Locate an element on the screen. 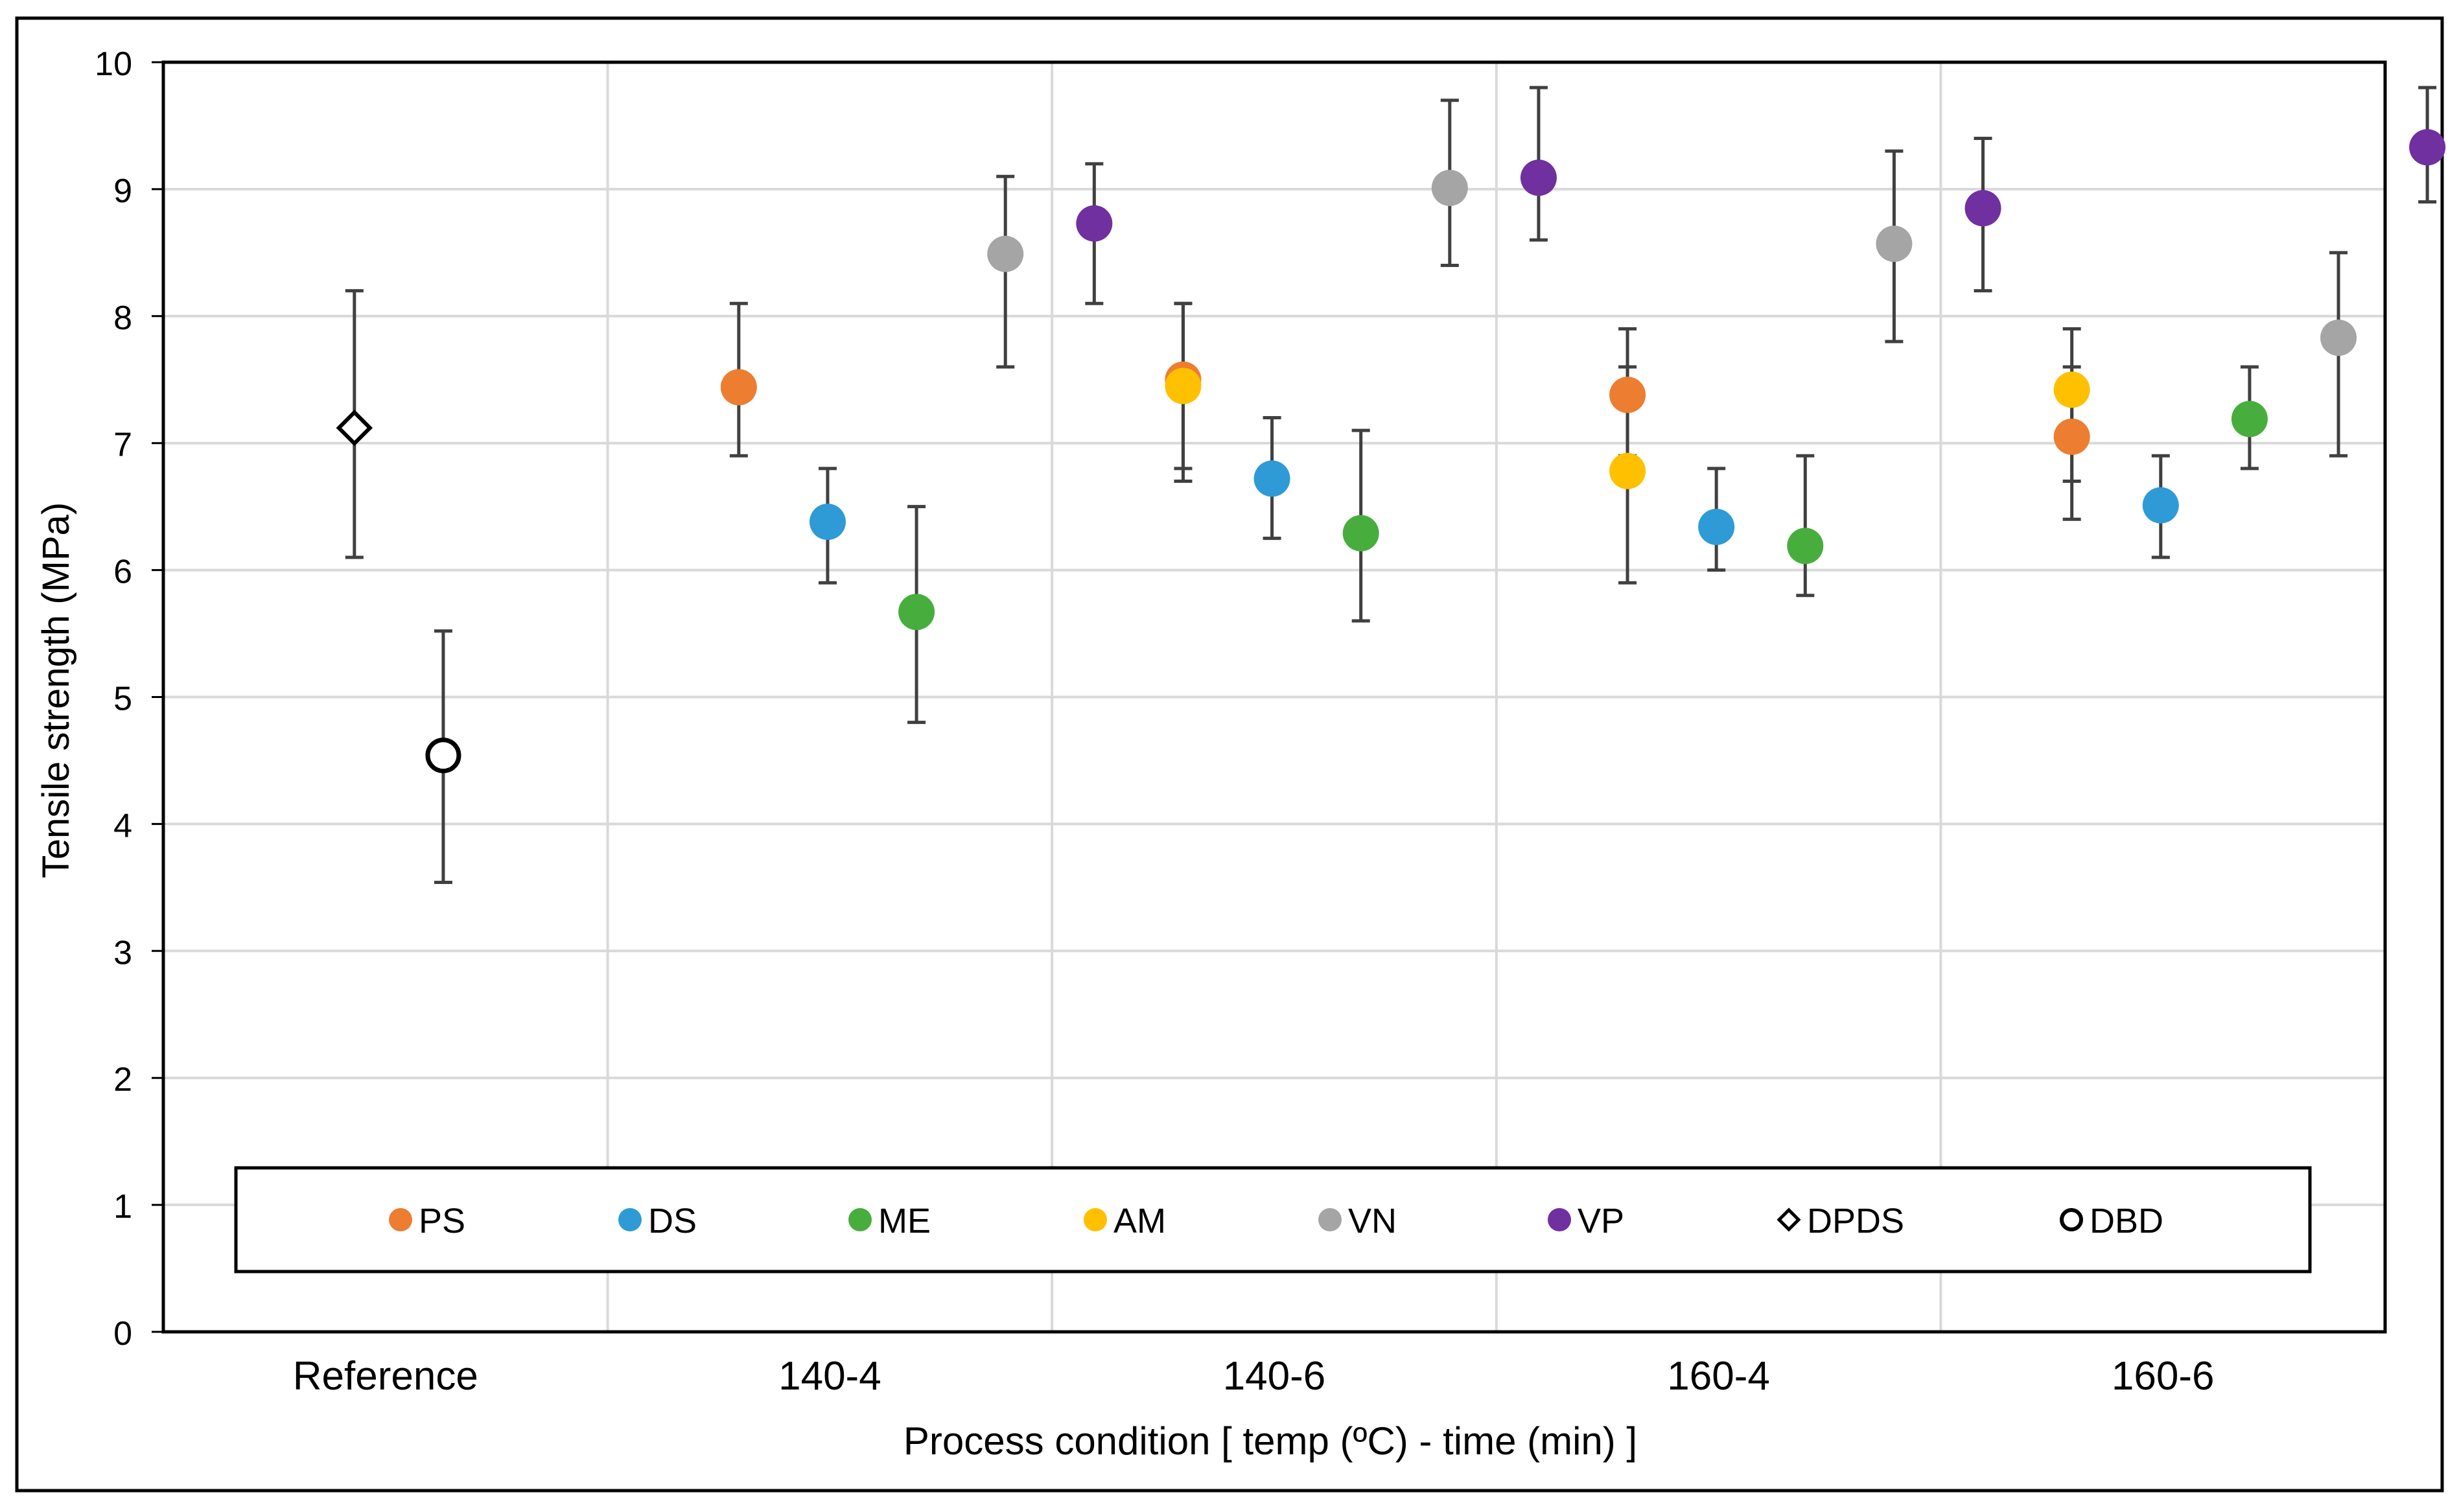 This screenshot has height=1512, width=2459. legend-label-vn: VN is located at coordinates (1373, 1221).